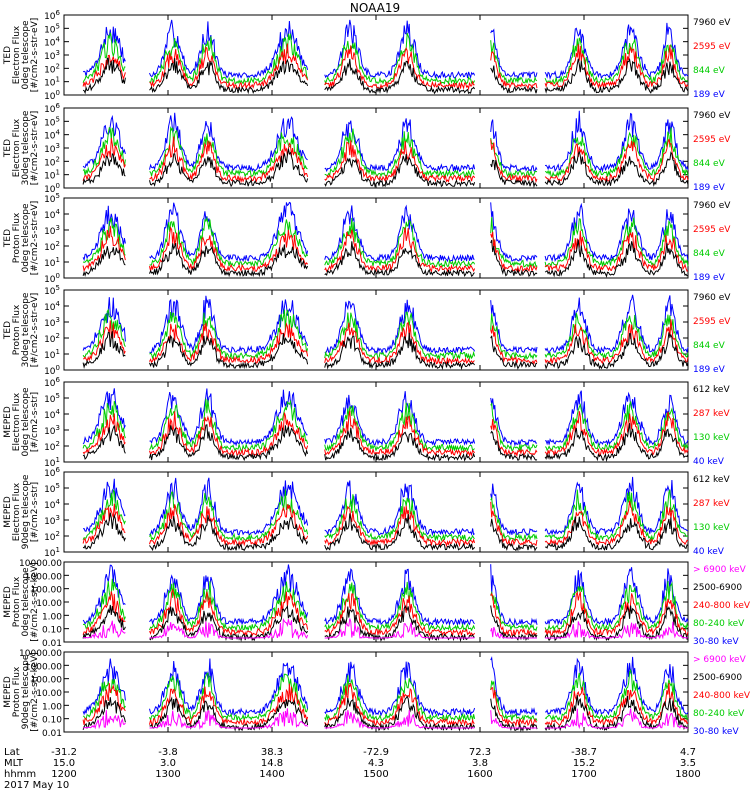 The image size is (750, 800). I want to click on x-tick-label-mlt: 3.5, so click(688, 763).